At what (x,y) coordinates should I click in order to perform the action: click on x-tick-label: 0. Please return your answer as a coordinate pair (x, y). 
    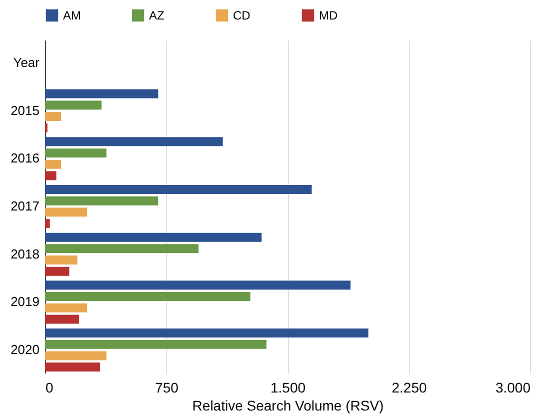
    Looking at the image, I should click on (50, 388).